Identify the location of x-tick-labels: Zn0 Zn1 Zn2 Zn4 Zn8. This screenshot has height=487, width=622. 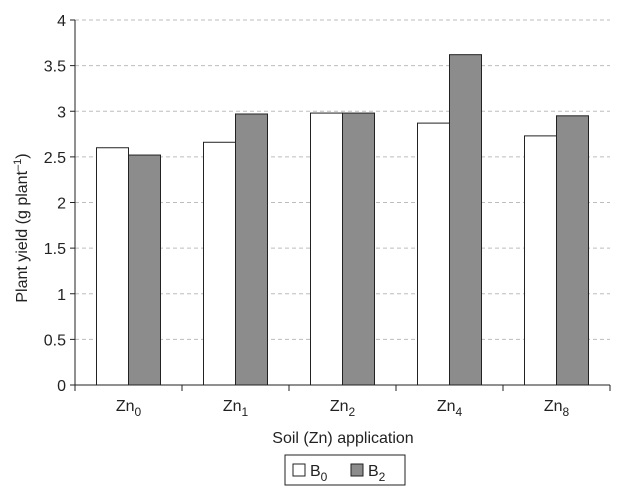
(343, 408).